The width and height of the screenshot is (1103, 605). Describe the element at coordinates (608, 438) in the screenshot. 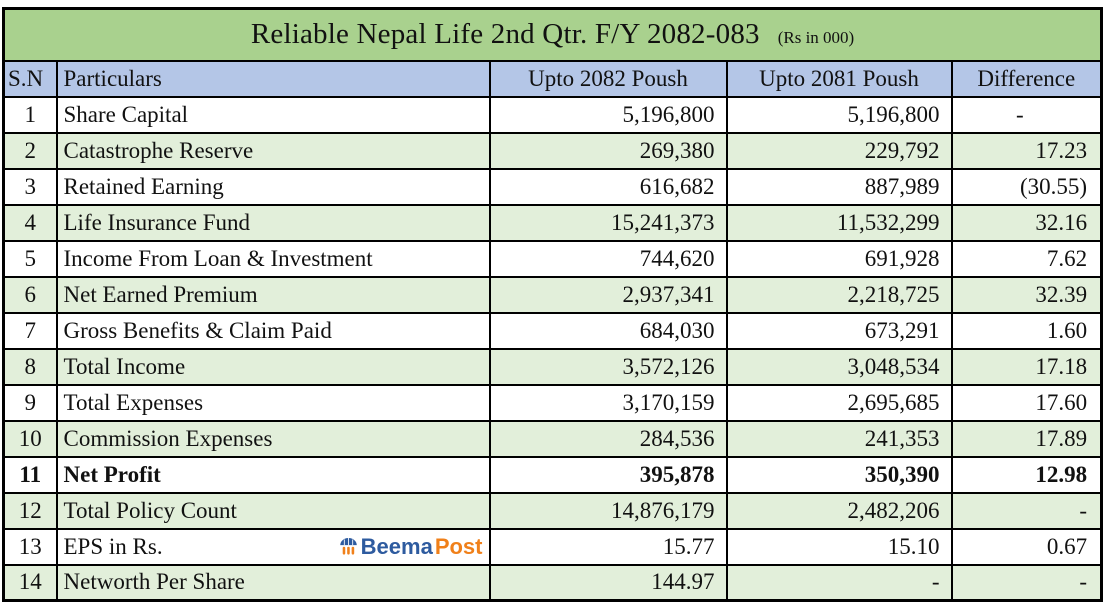

I see `value-2082-cell: 284,536` at that location.